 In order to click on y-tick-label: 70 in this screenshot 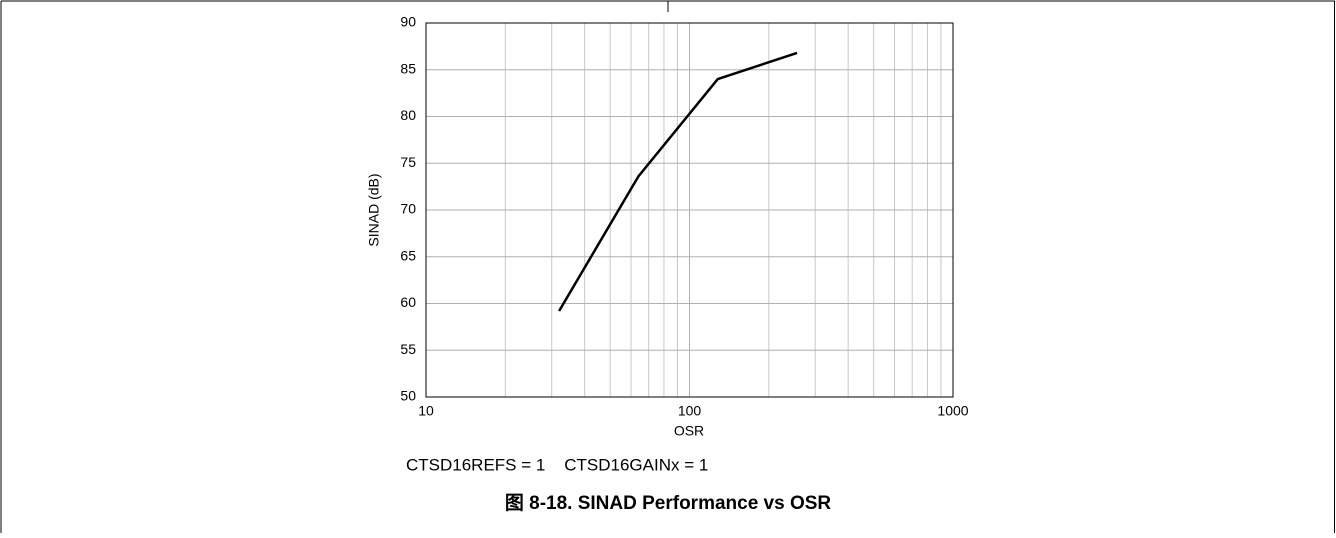, I will do `click(408, 209)`.